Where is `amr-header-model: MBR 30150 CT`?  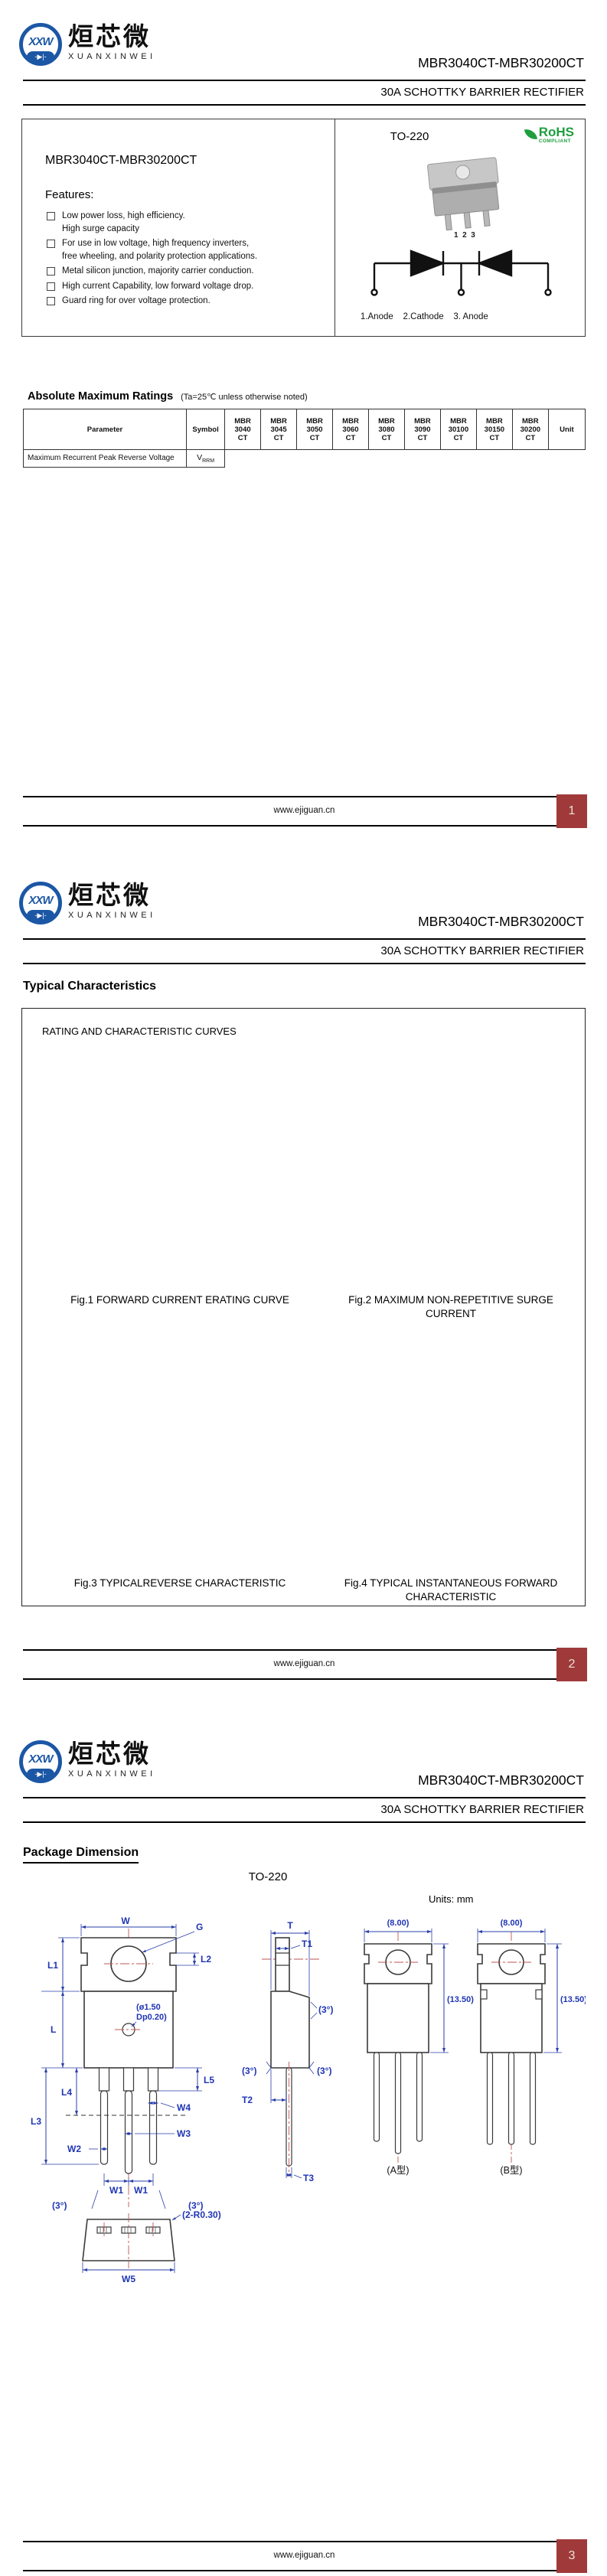 amr-header-model: MBR 30150 CT is located at coordinates (494, 429).